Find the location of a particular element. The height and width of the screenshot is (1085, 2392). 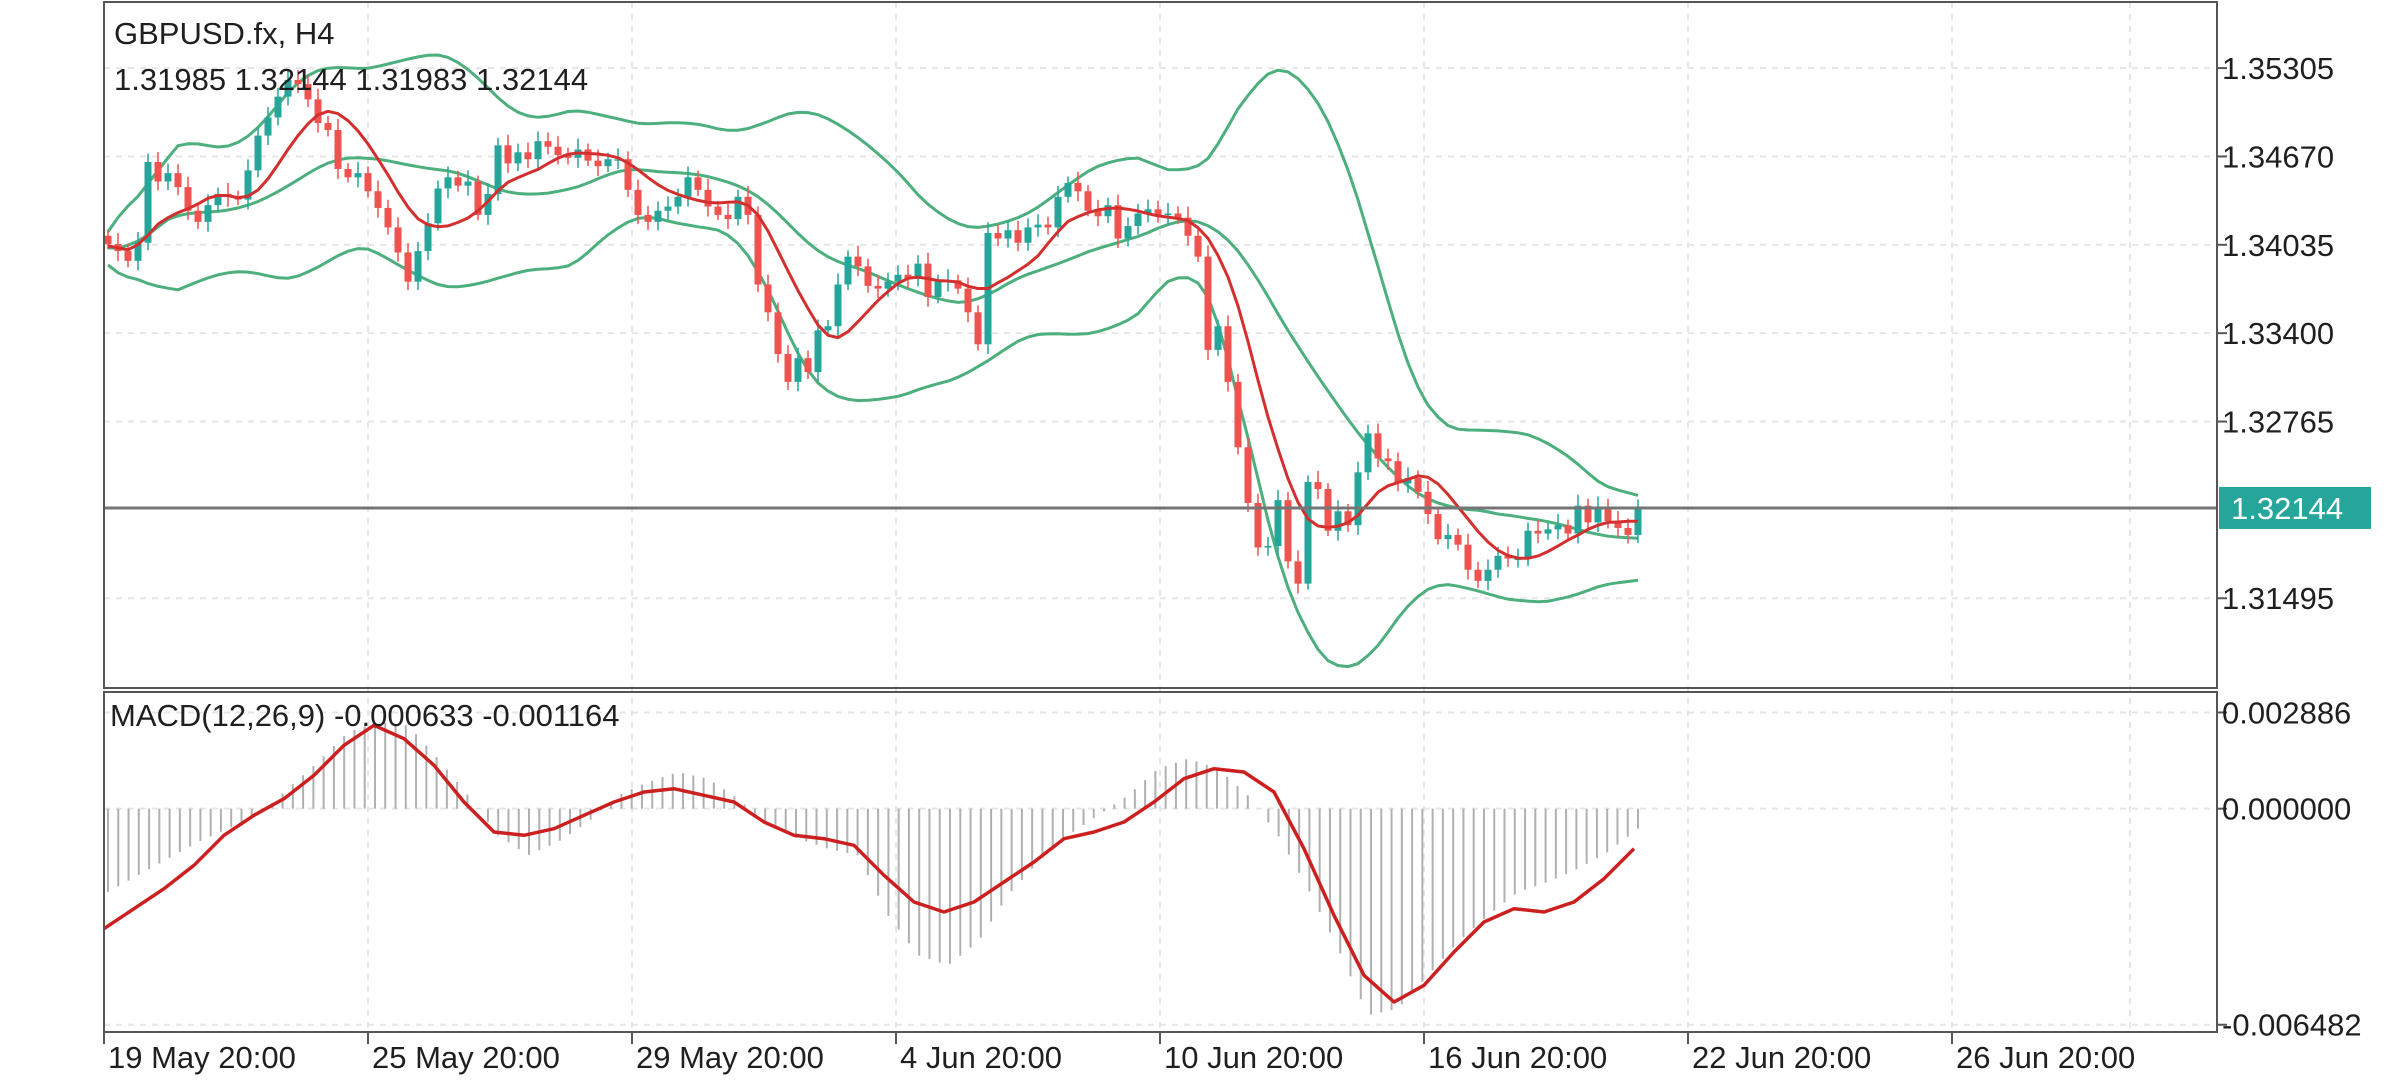

time-axis-tick-label: 4 Jun 20:00 is located at coordinates (981, 1057).